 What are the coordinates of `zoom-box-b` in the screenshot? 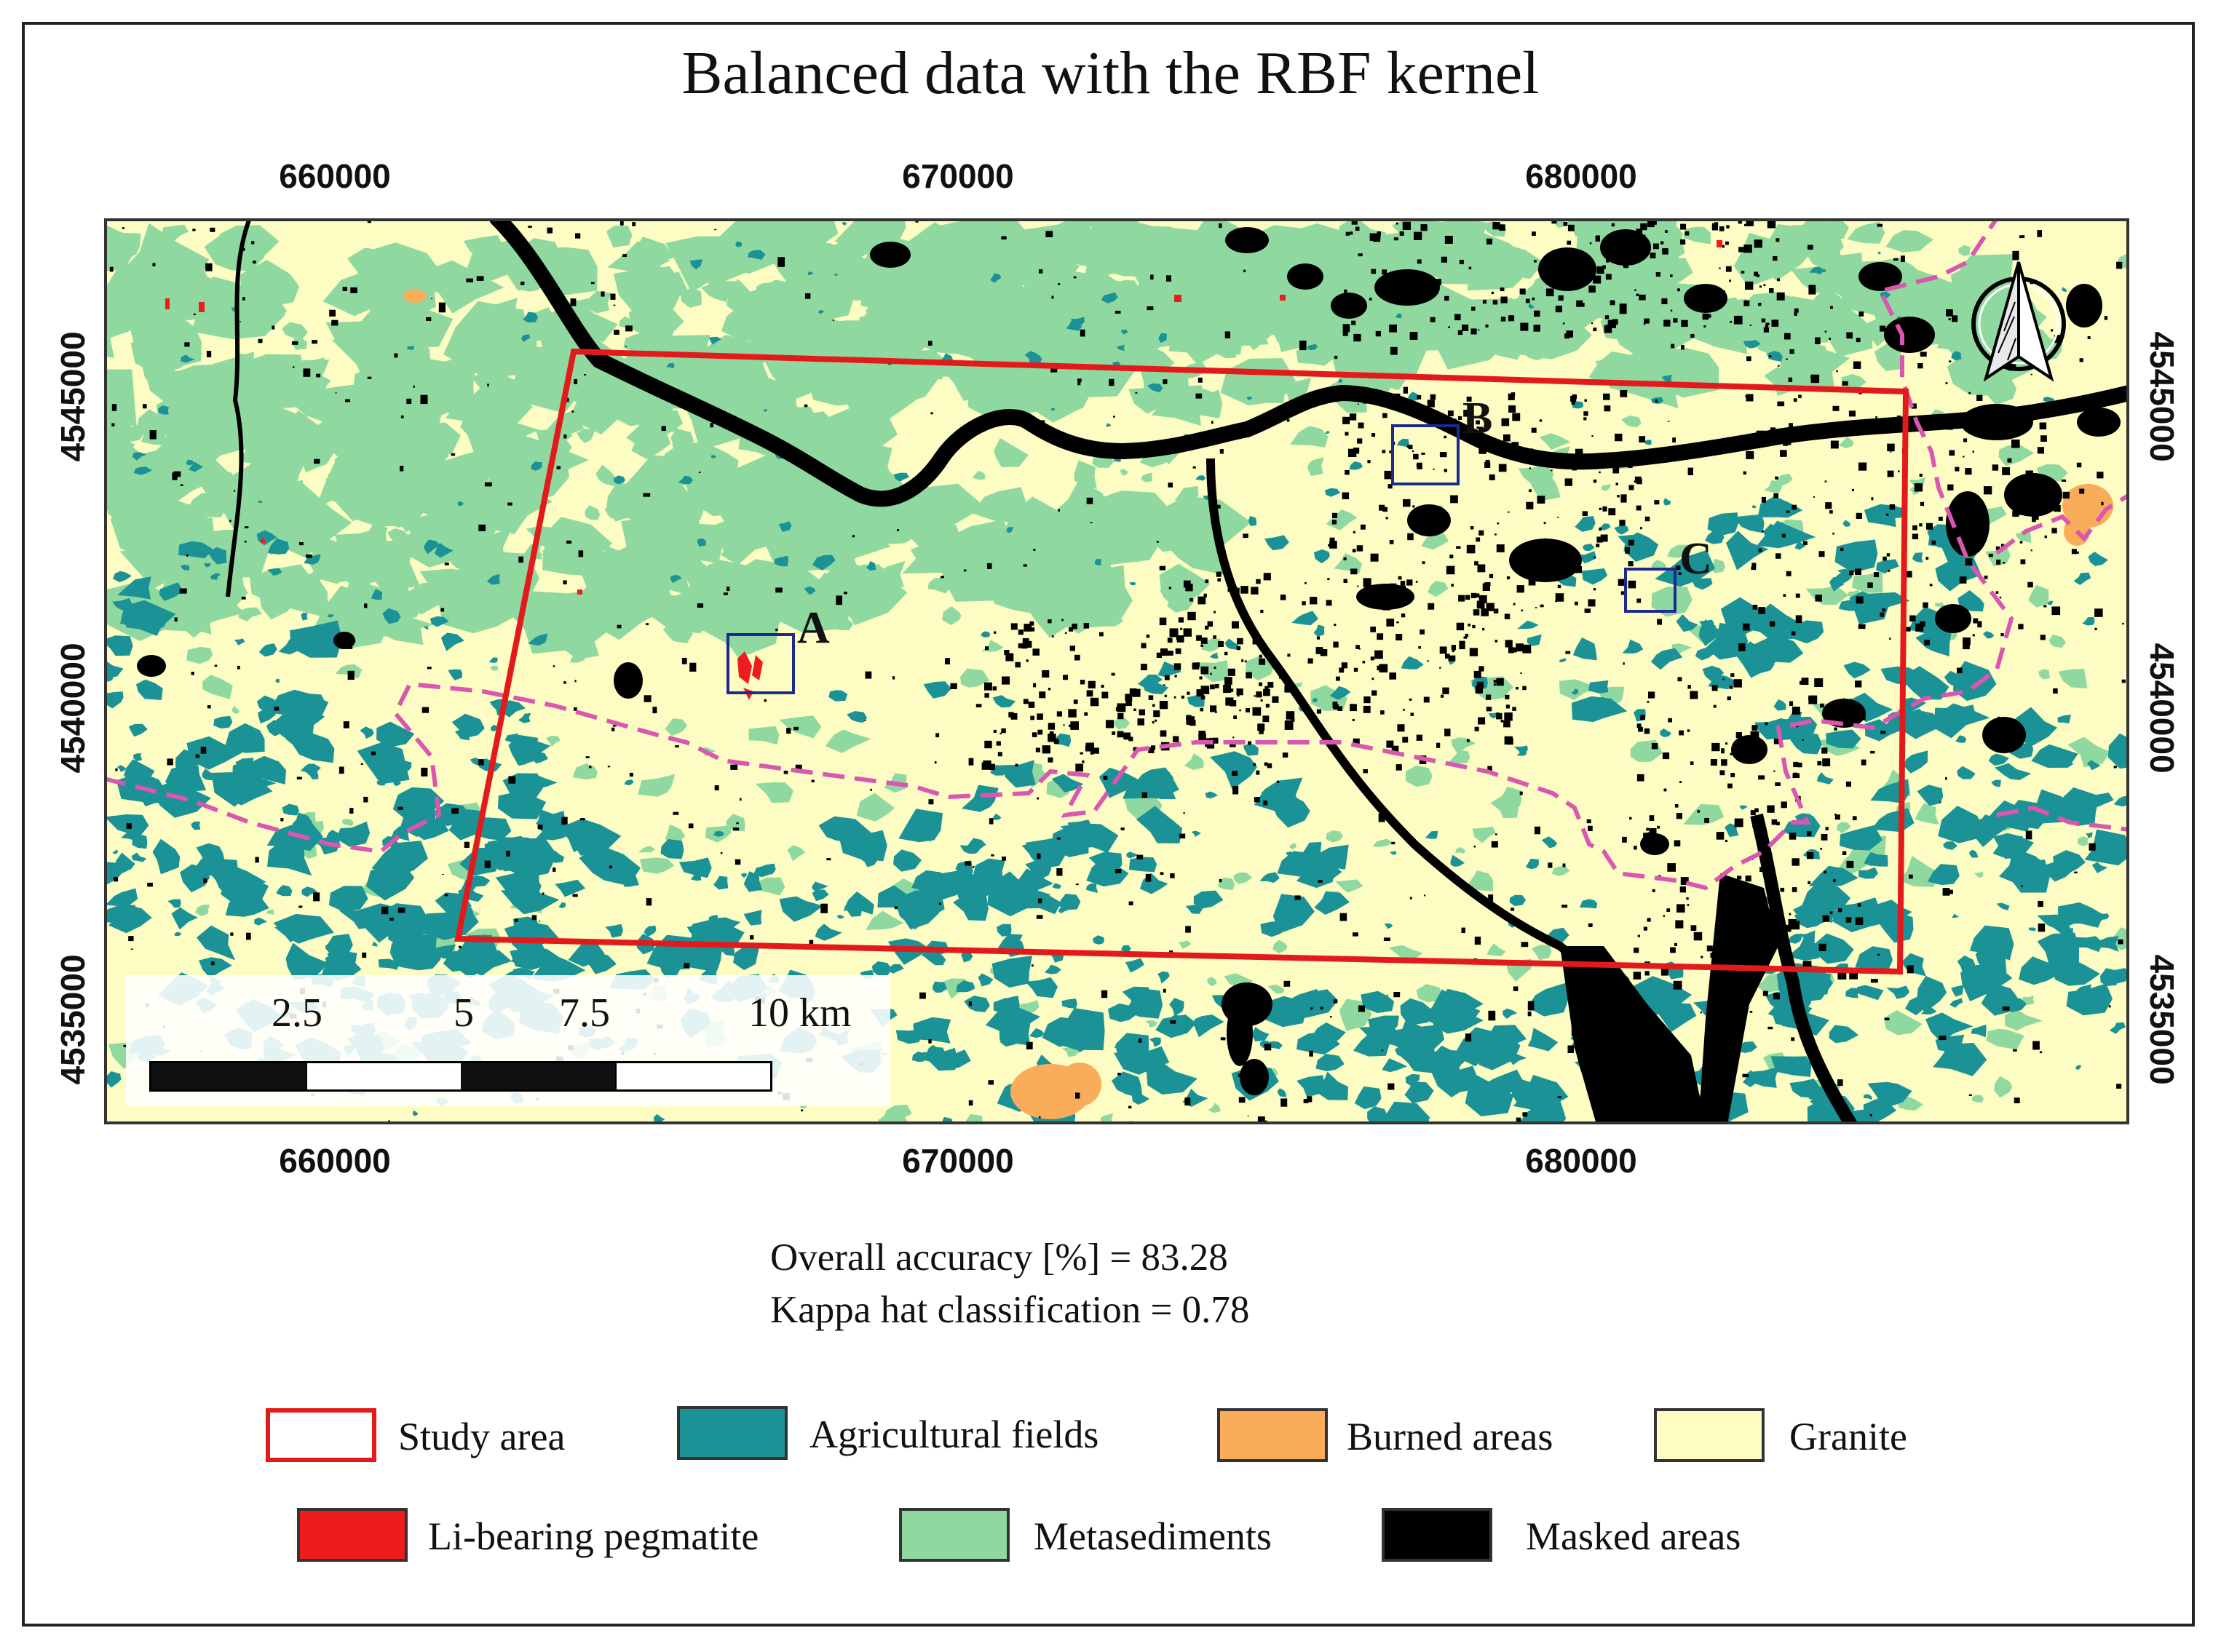 It's located at (1426, 454).